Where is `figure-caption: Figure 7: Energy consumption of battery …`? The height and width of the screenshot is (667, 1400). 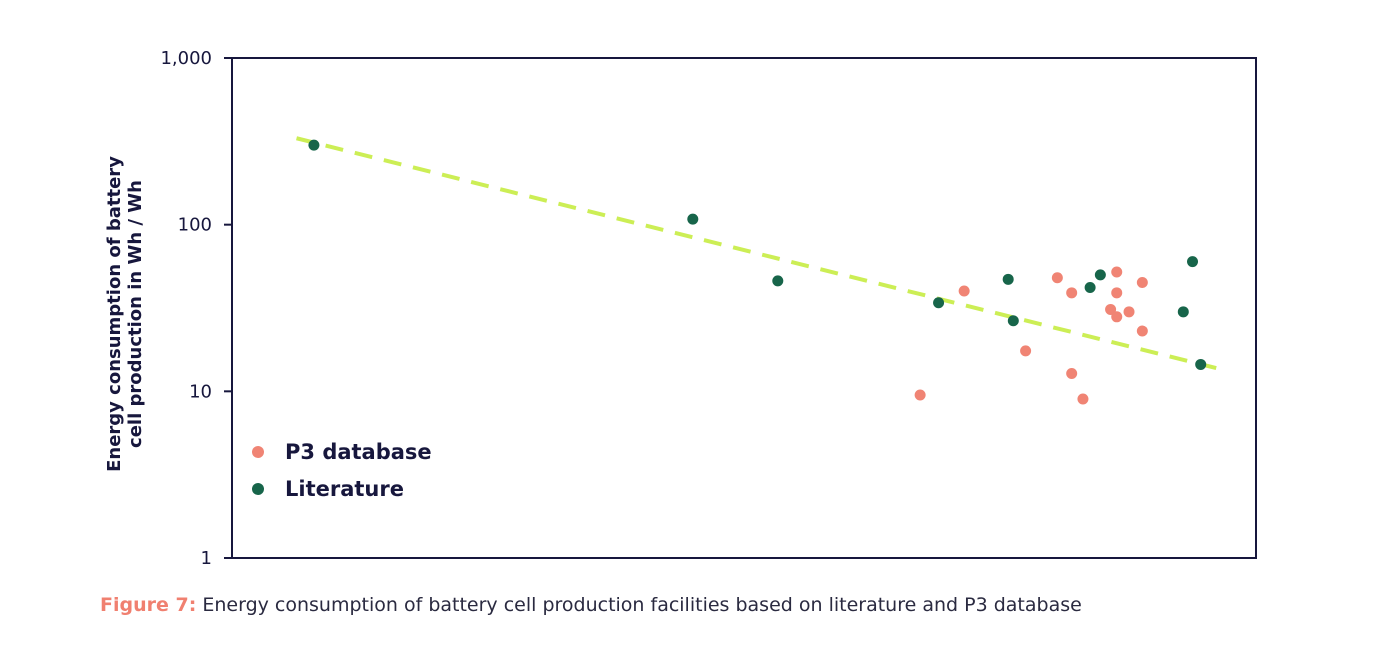
figure-caption: Figure 7: Energy consumption of battery … is located at coordinates (591, 605).